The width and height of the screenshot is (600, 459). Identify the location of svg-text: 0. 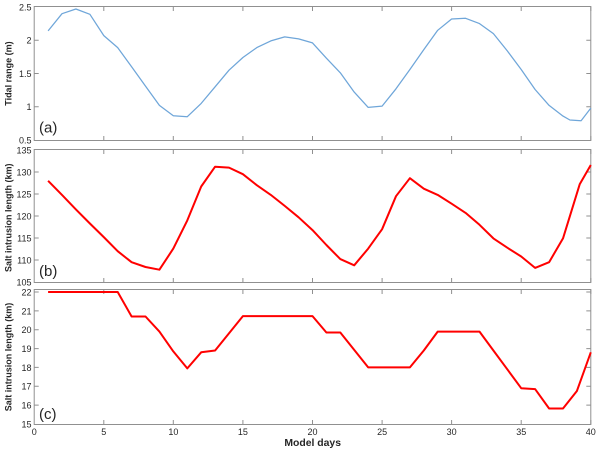
(34, 432).